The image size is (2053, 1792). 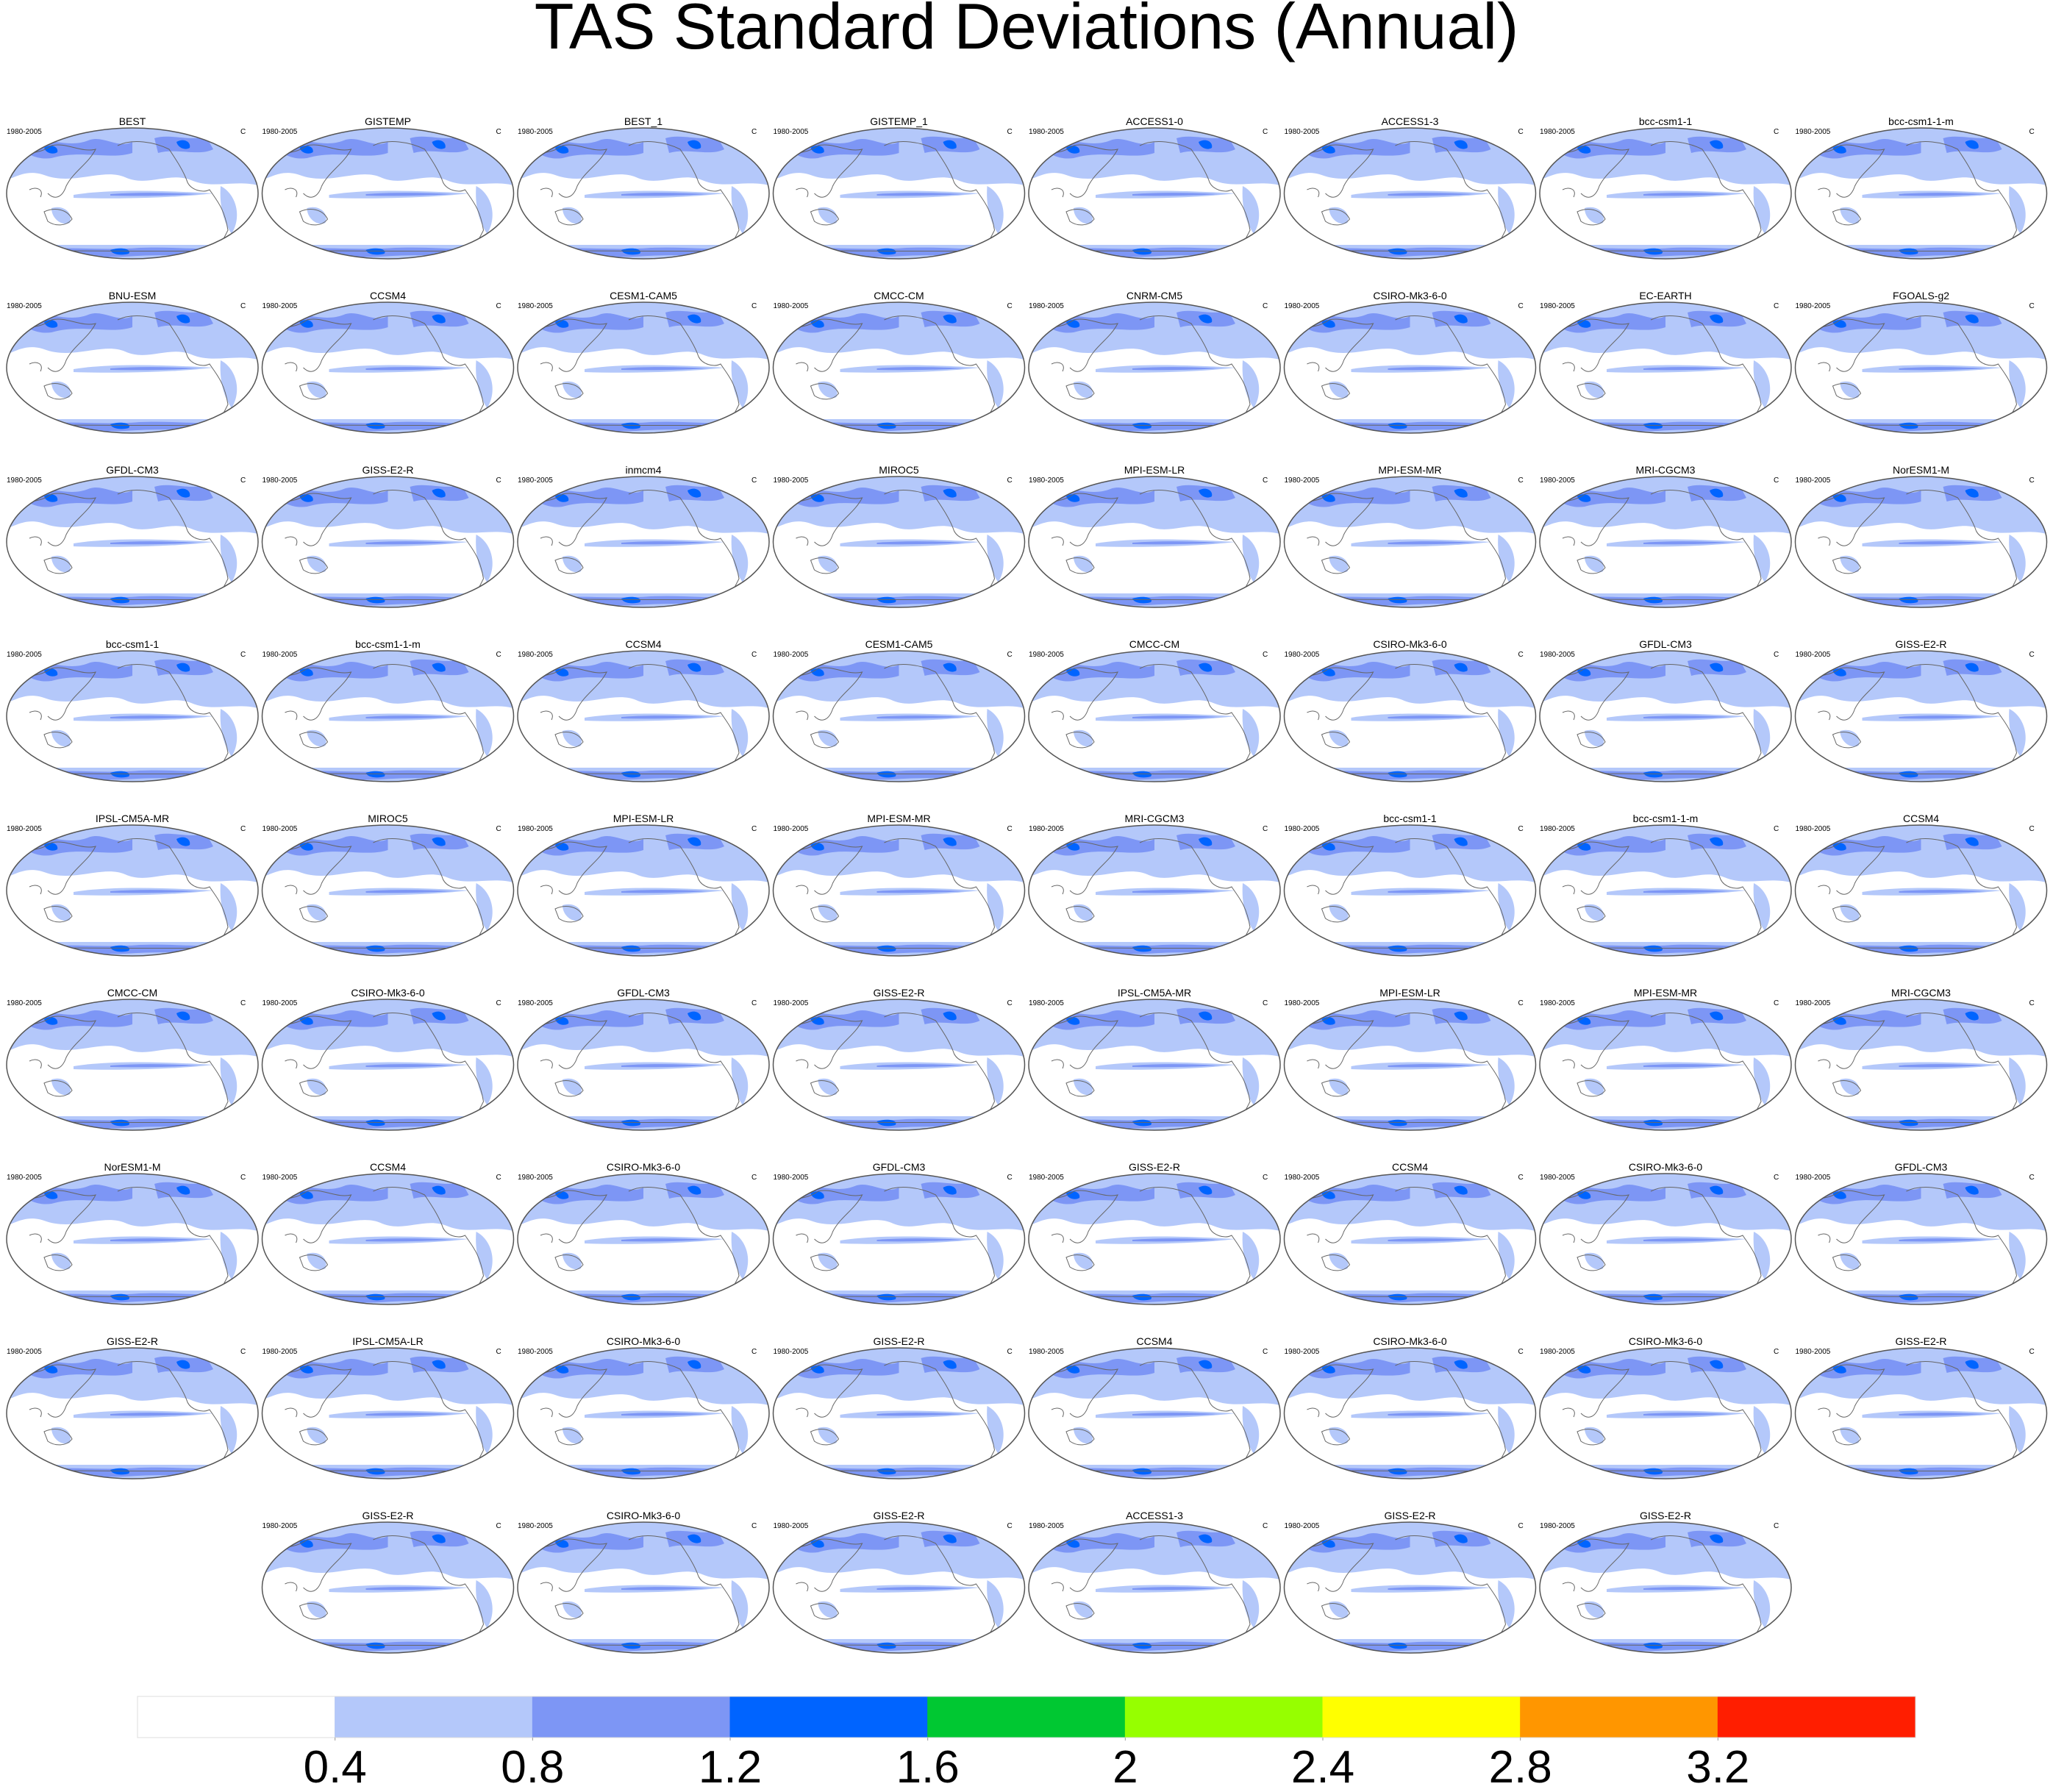 I want to click on map-panel: 1980-2005 CCSM4 C, so click(x=1410, y=1235).